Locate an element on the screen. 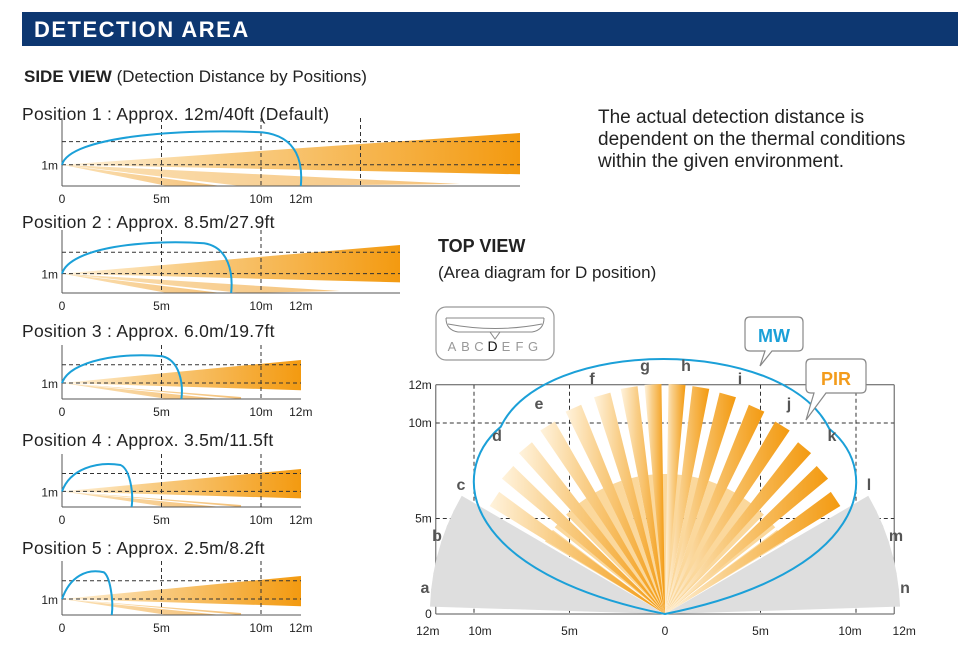  mw-callout-bubble is located at coordinates (774, 341).